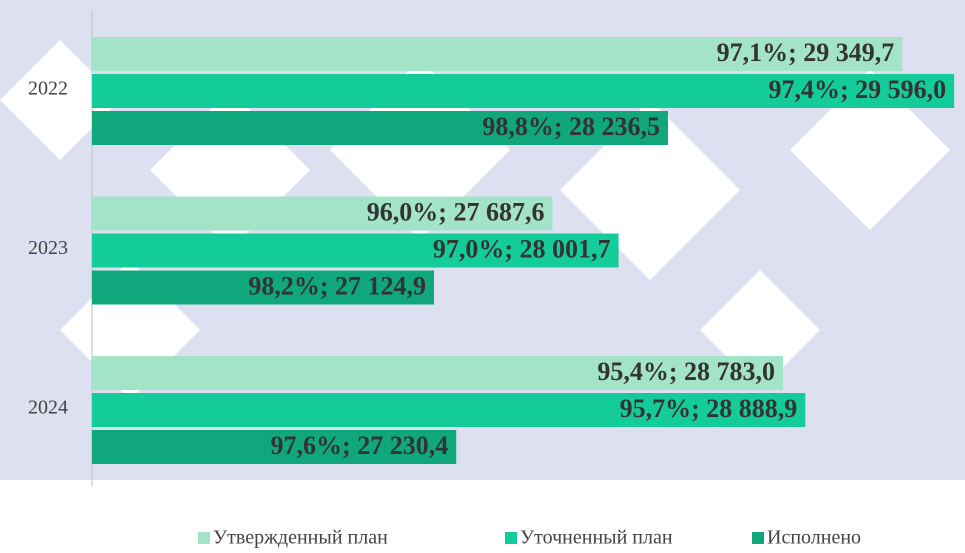  What do you see at coordinates (596, 538) in the screenshot?
I see `legend-label: Уточненный план` at bounding box center [596, 538].